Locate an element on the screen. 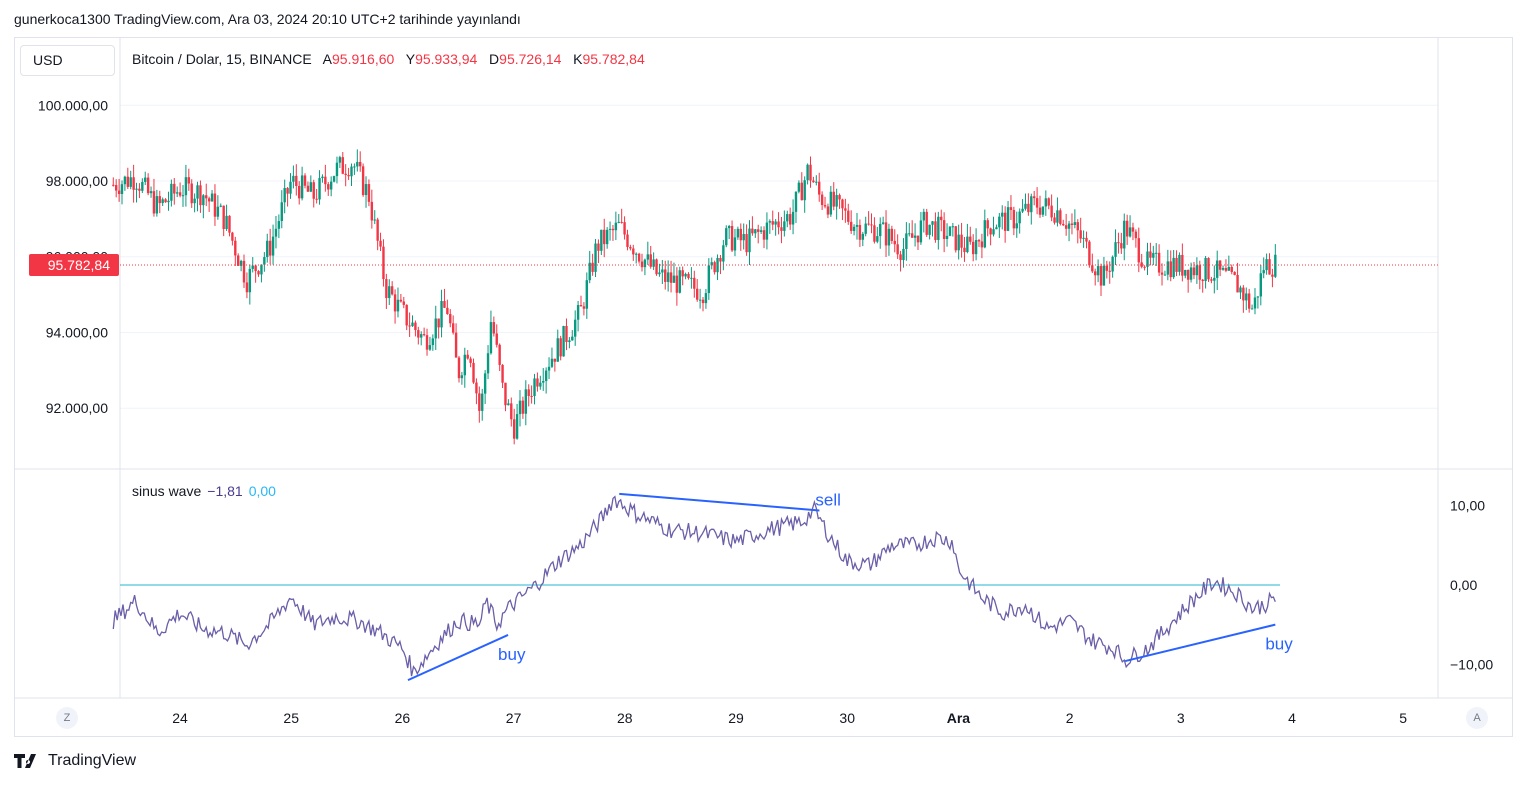  time-tick-label: 26 is located at coordinates (403, 718).